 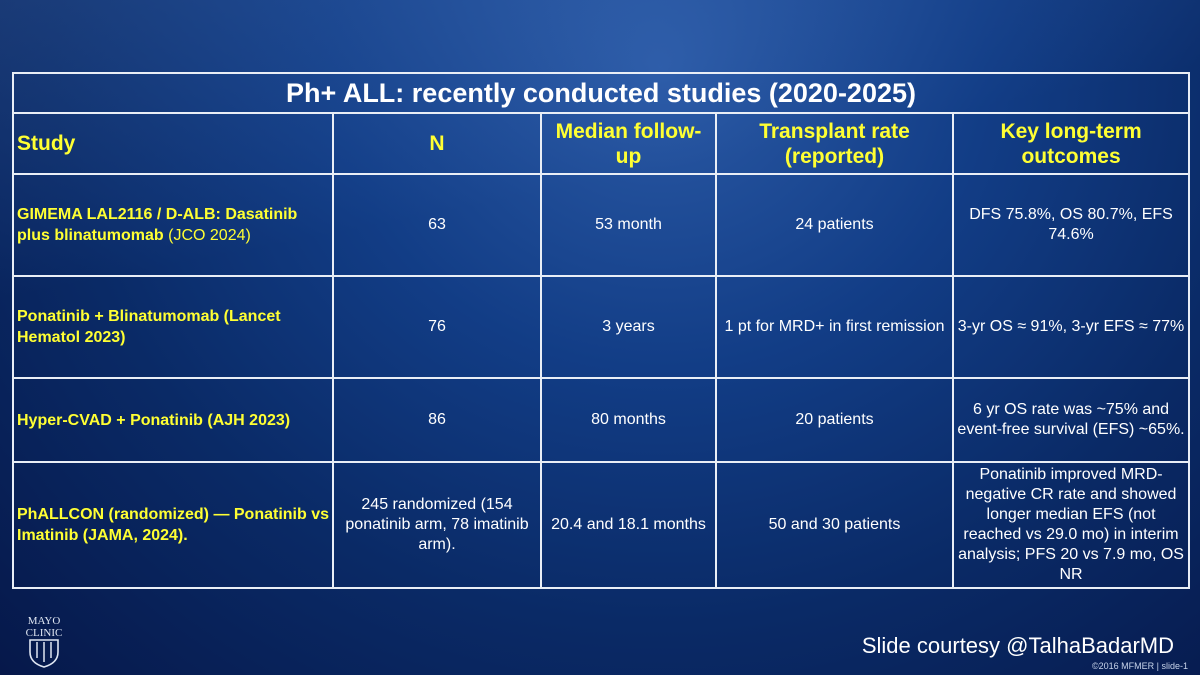 I want to click on header-transplant: Transplant rate (reported), so click(x=834, y=143).